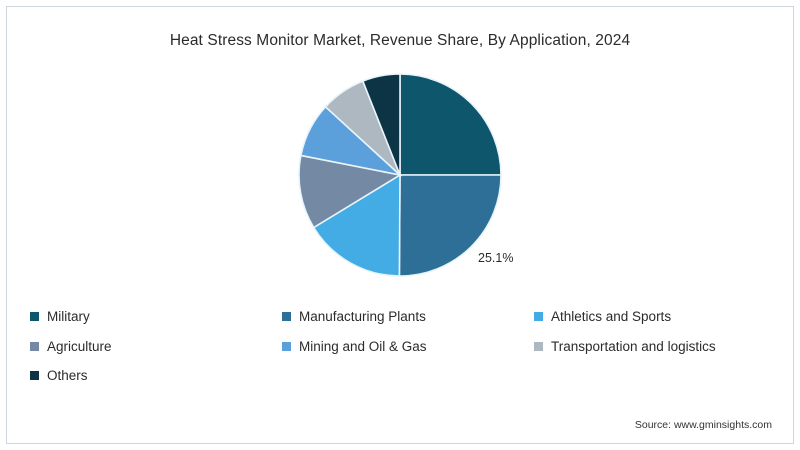 Image resolution: width=800 pixels, height=450 pixels. I want to click on slice-data-label: 25.1%, so click(496, 258).